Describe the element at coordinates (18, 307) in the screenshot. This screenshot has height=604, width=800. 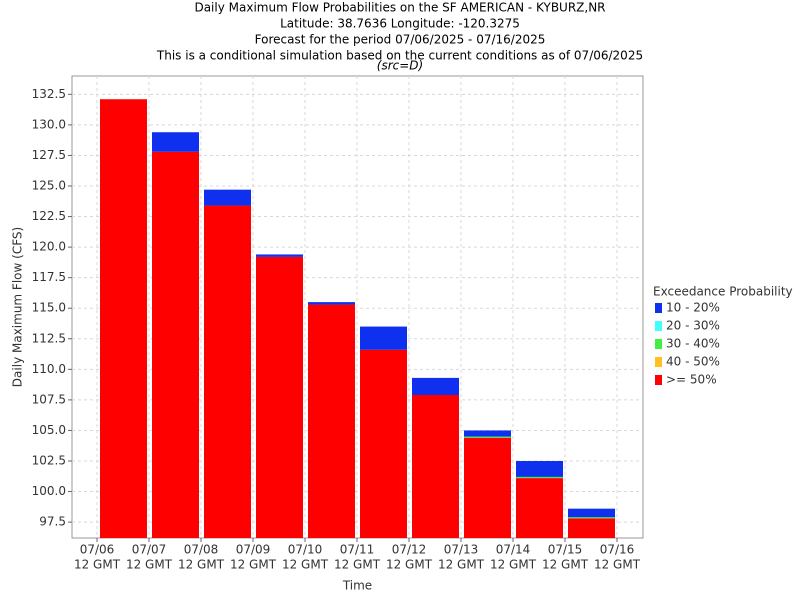
I see `y-axis-label: Daily Maximum Flow (CFS)` at that location.